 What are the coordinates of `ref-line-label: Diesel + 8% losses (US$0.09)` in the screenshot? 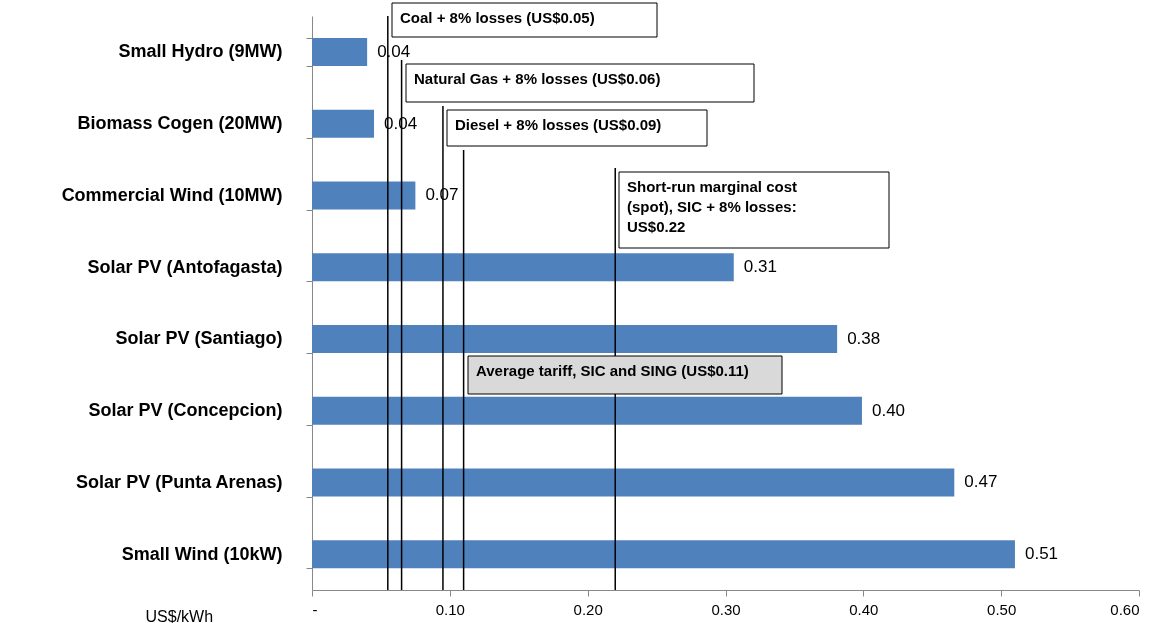 It's located at (558, 124).